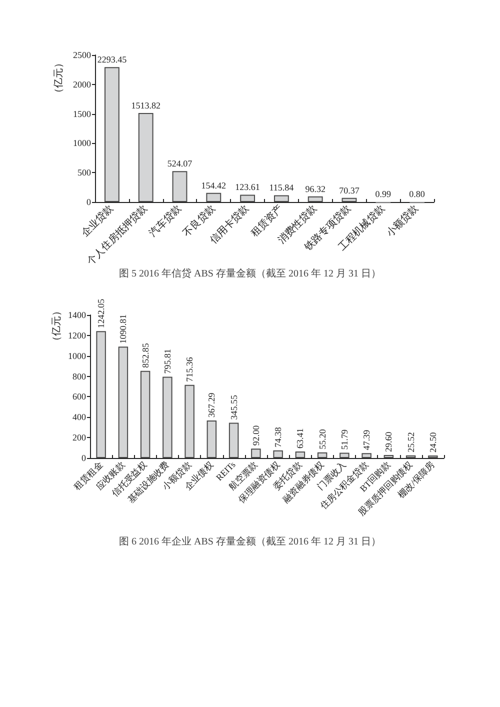 The image size is (500, 707). What do you see at coordinates (411, 442) in the screenshot?
I see `data-label: 25.52` at bounding box center [411, 442].